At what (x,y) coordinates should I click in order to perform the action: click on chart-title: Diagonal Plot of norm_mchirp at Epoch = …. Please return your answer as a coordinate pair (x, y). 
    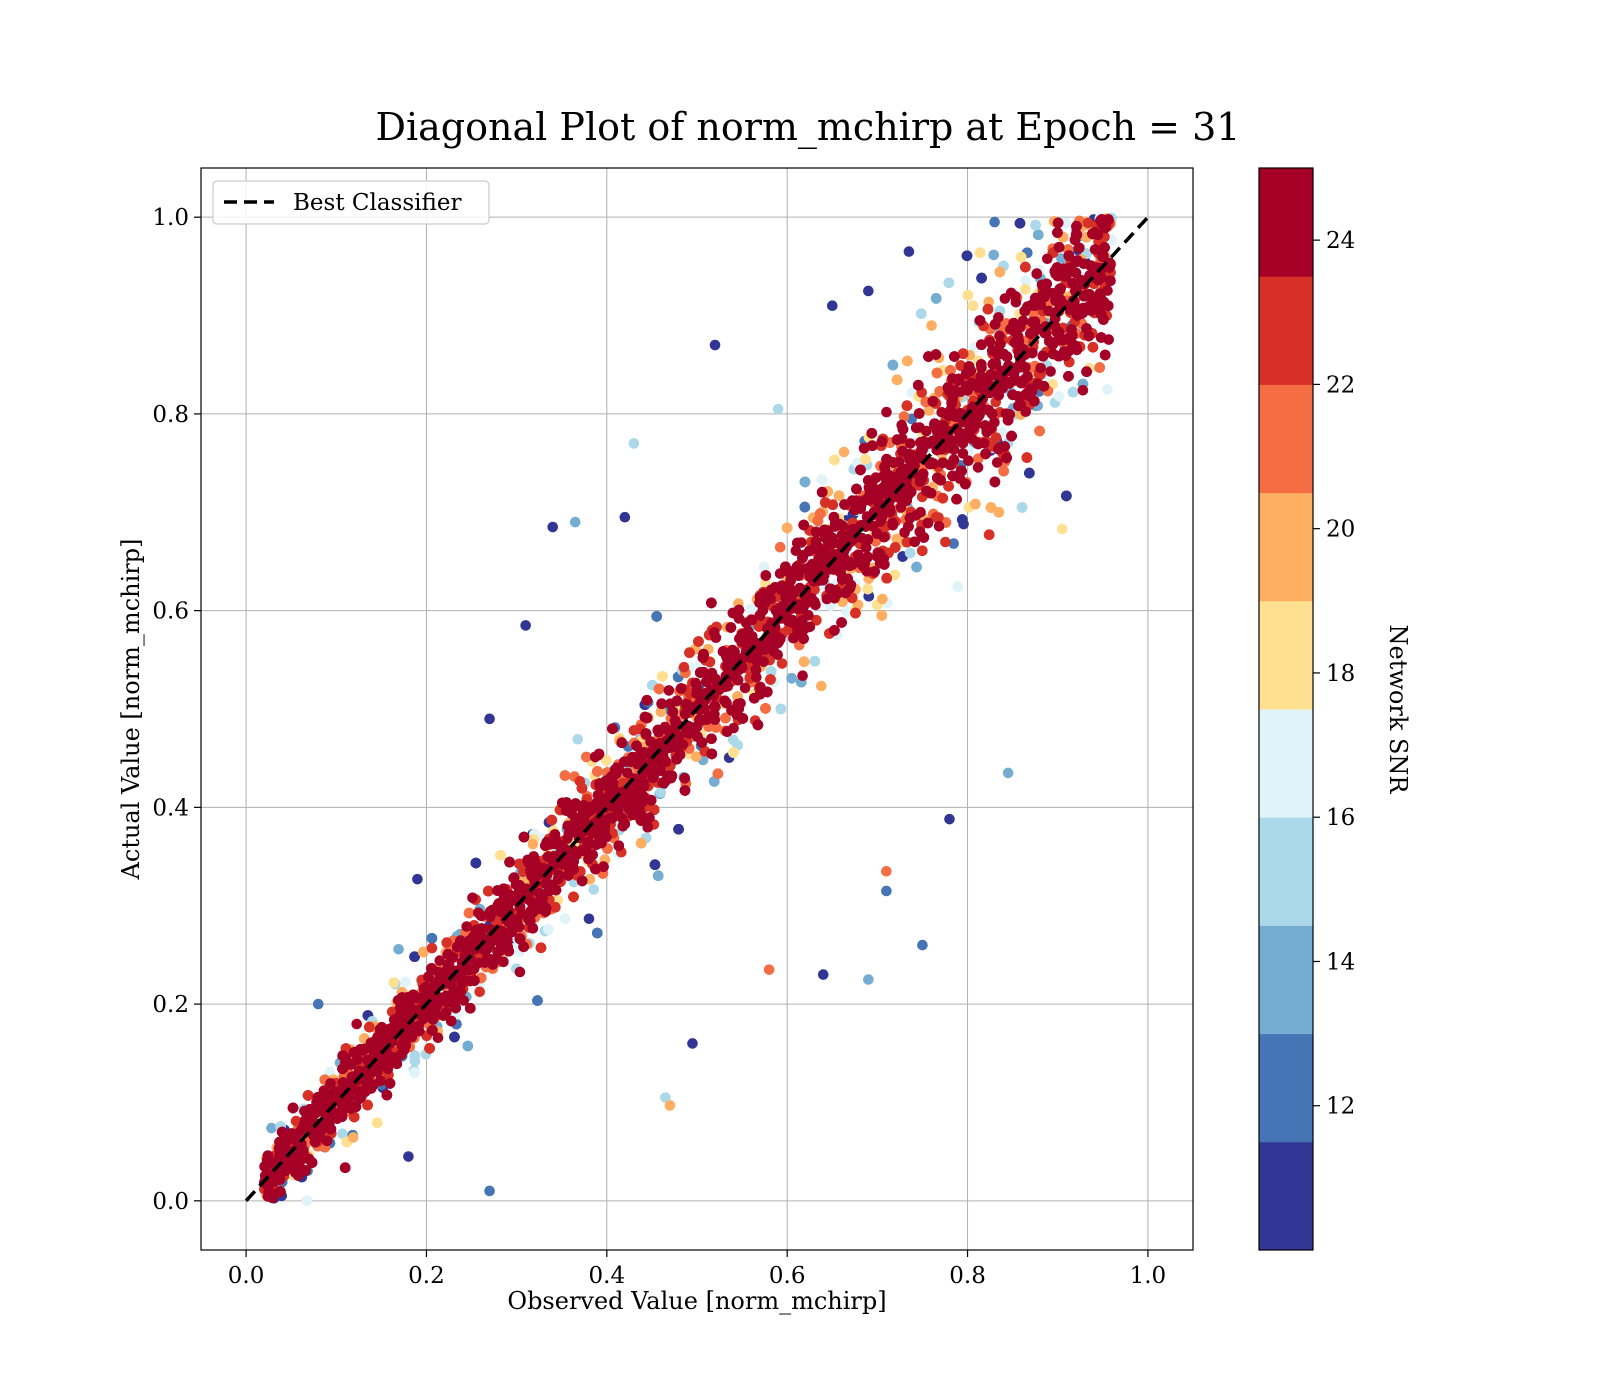
    Looking at the image, I should click on (808, 127).